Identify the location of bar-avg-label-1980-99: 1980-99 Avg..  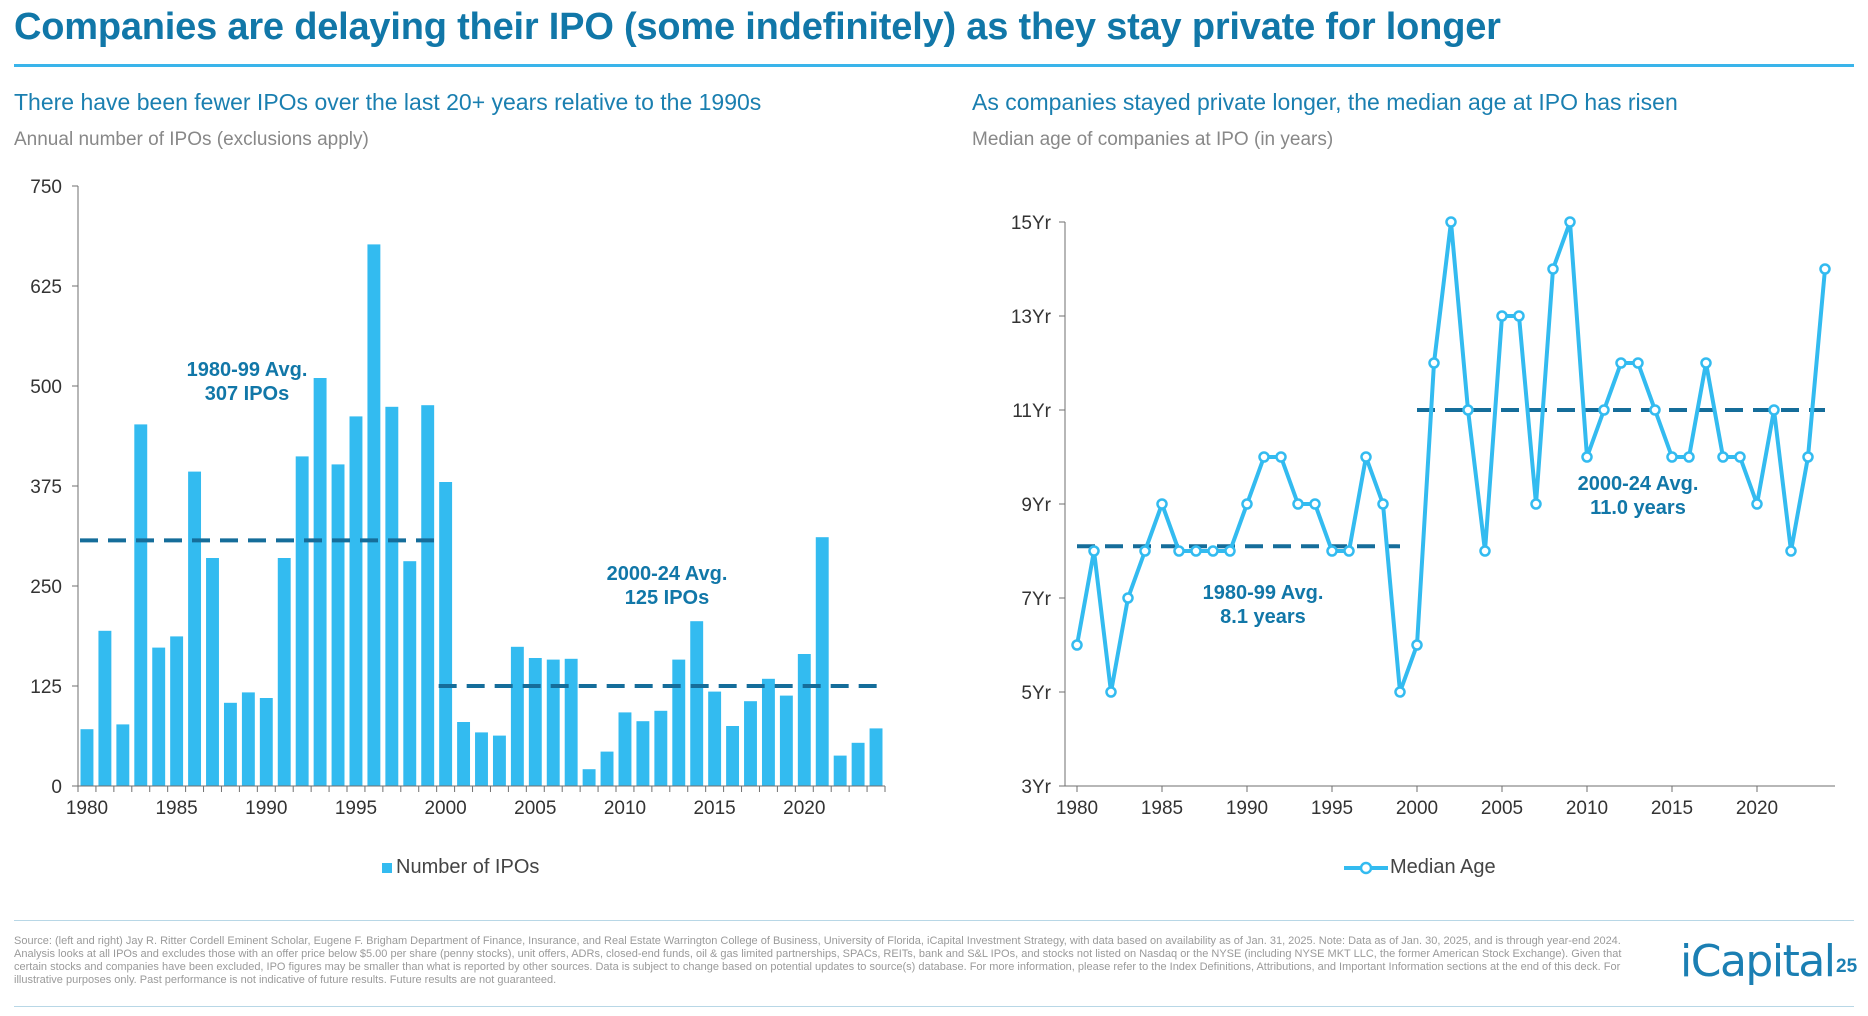
(247, 370).